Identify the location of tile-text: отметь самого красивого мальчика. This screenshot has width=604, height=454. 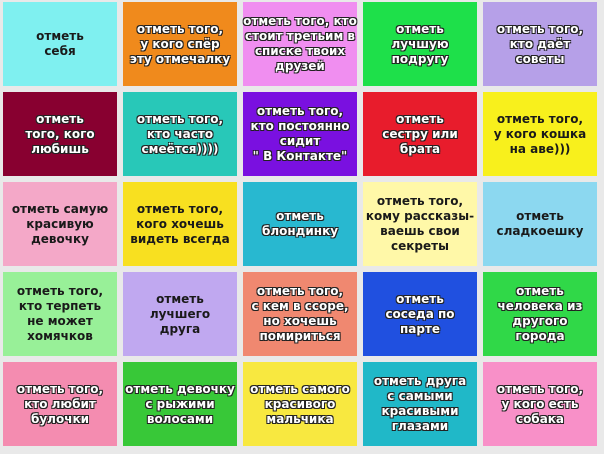
(300, 403).